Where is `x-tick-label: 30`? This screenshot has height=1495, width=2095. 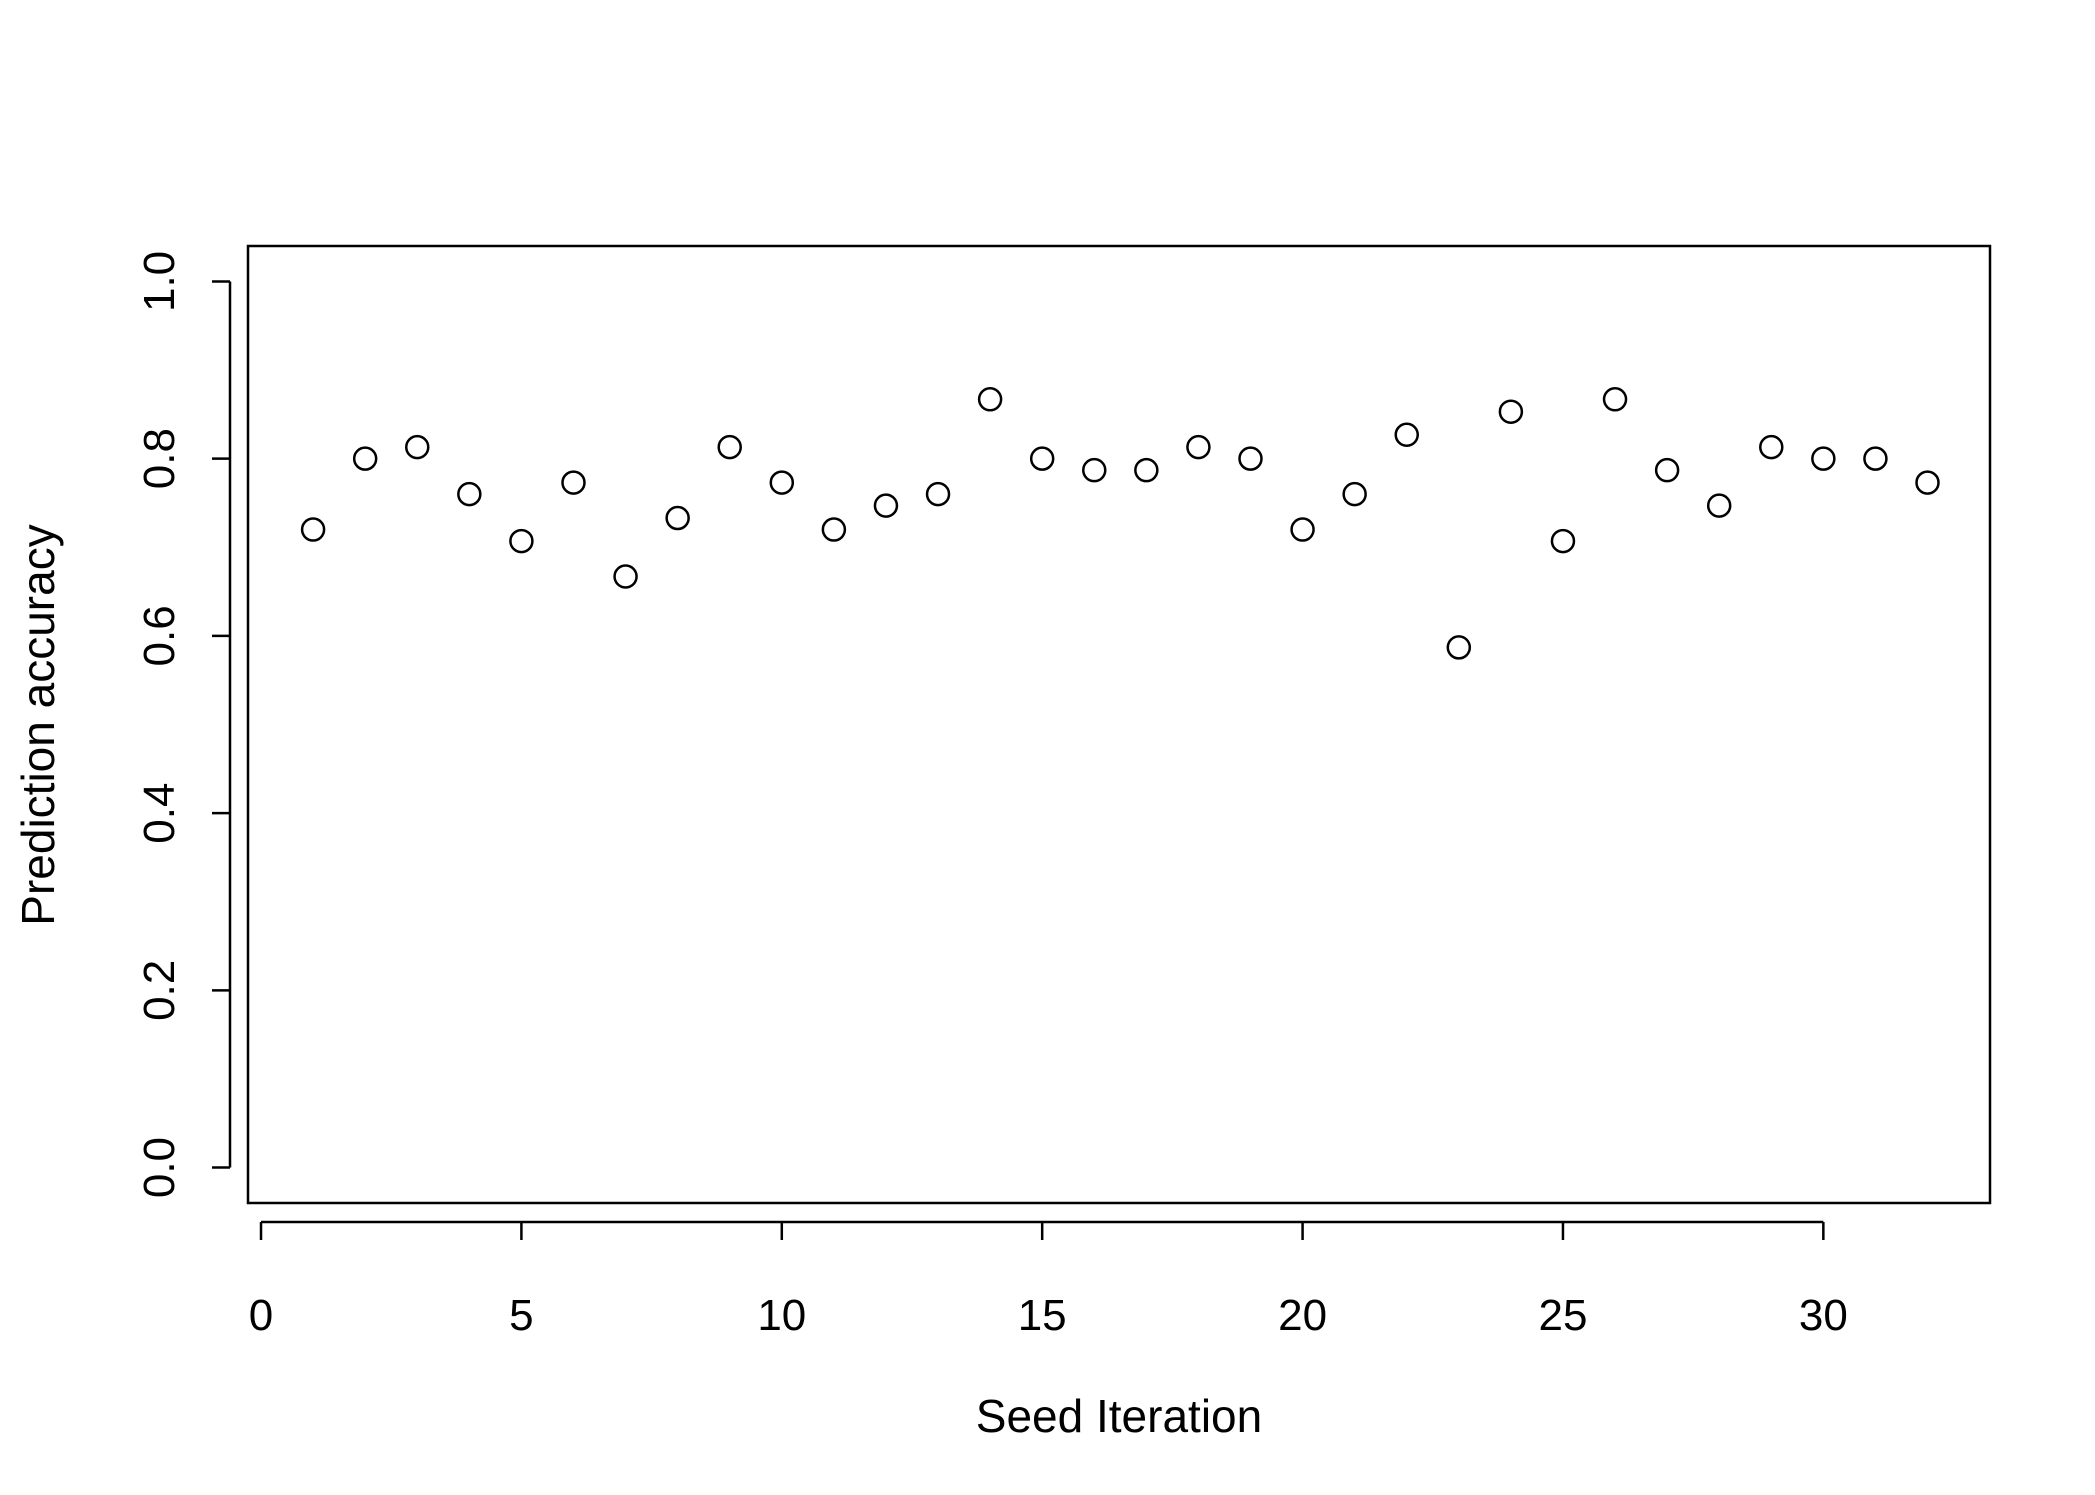 x-tick-label: 30 is located at coordinates (1823, 1315).